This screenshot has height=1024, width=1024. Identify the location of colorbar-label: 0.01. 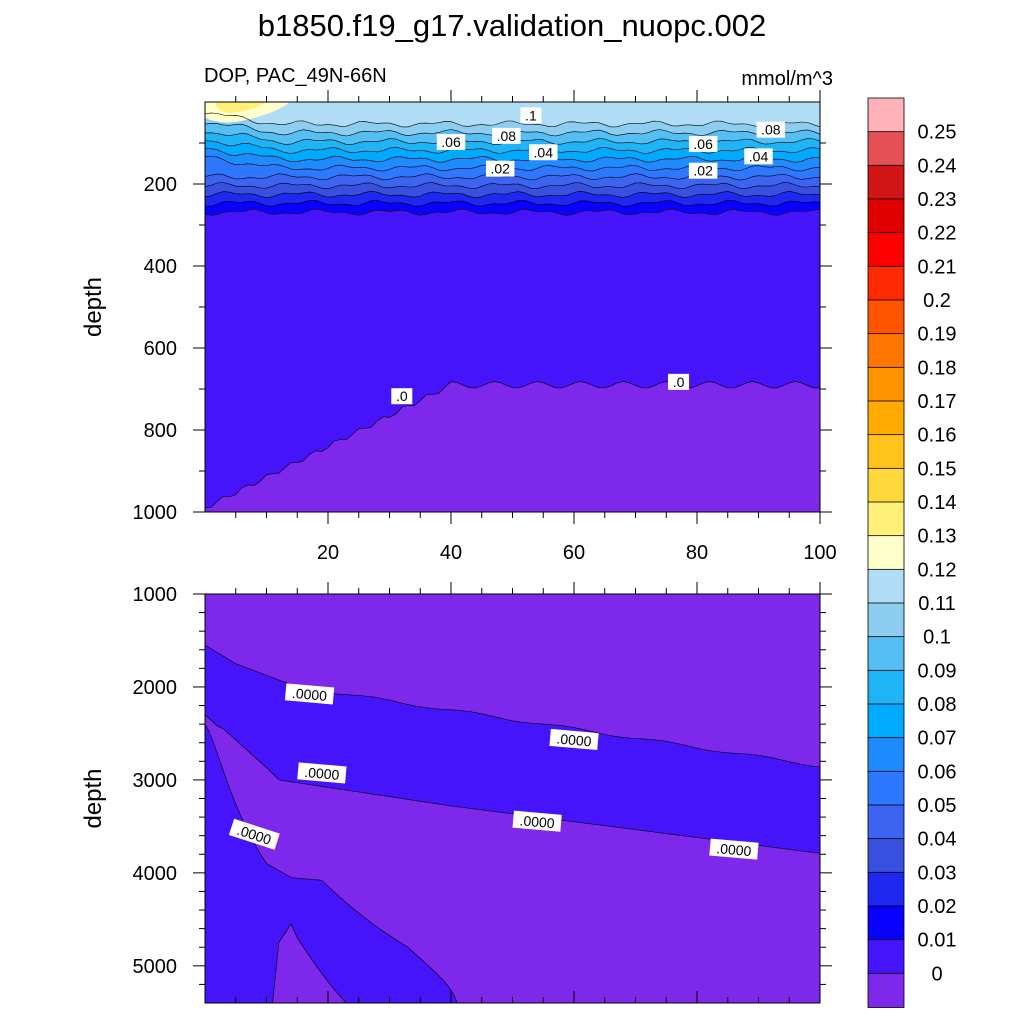
(937, 941).